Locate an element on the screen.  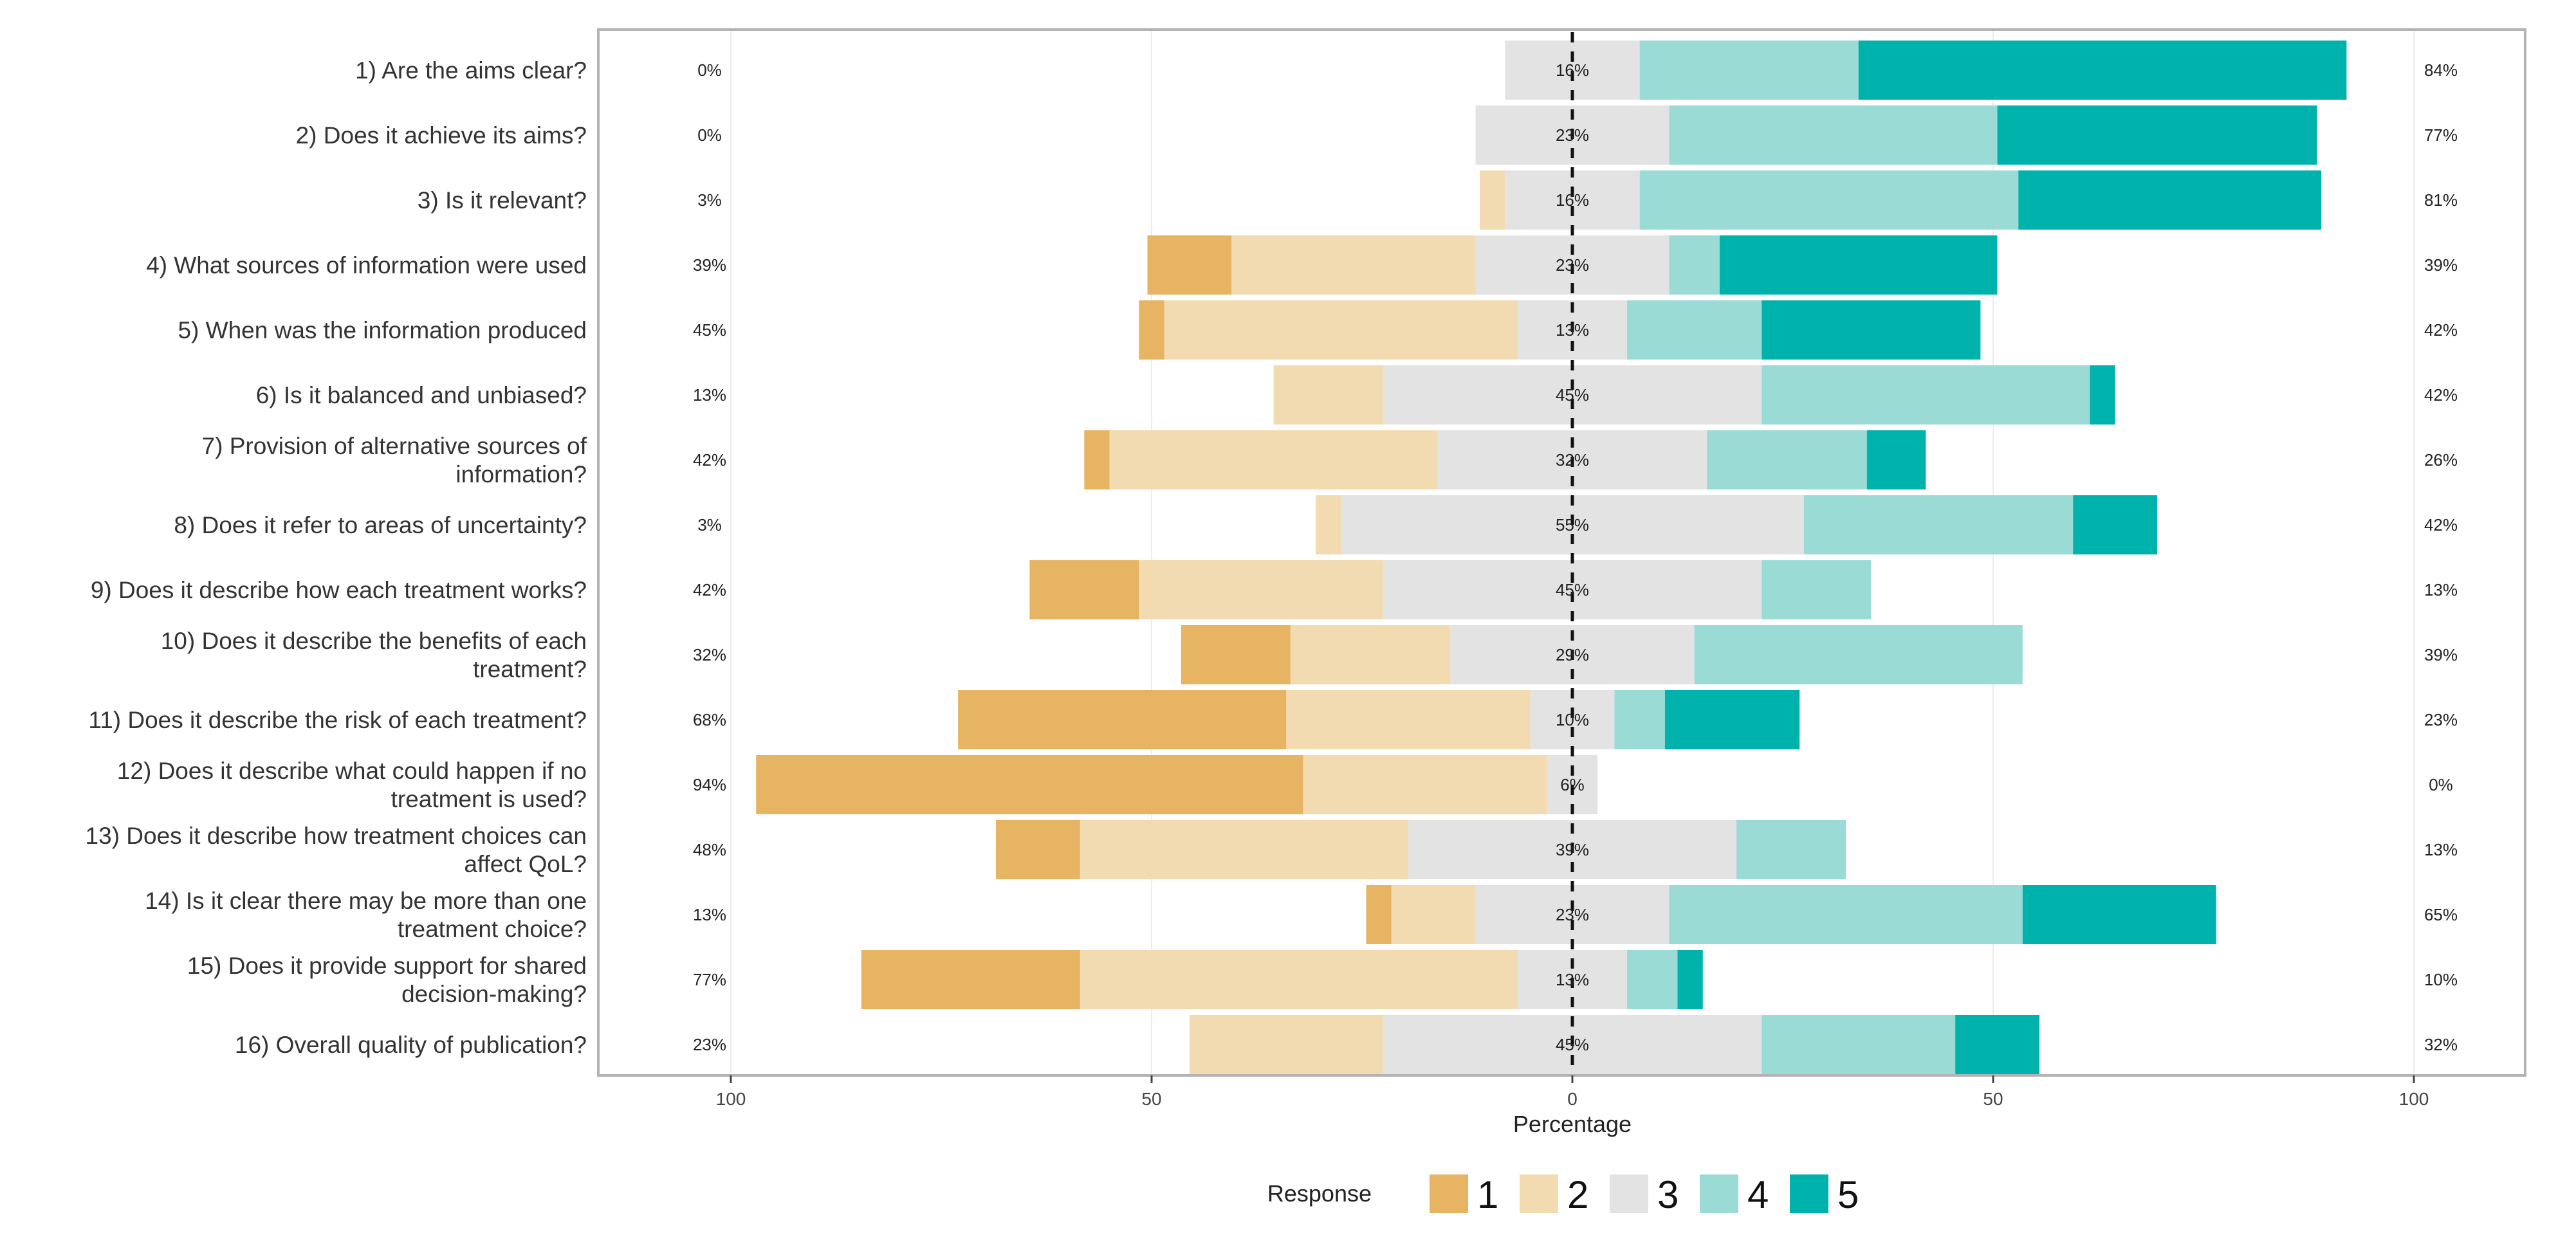
pct-low-label: 13% is located at coordinates (709, 395).